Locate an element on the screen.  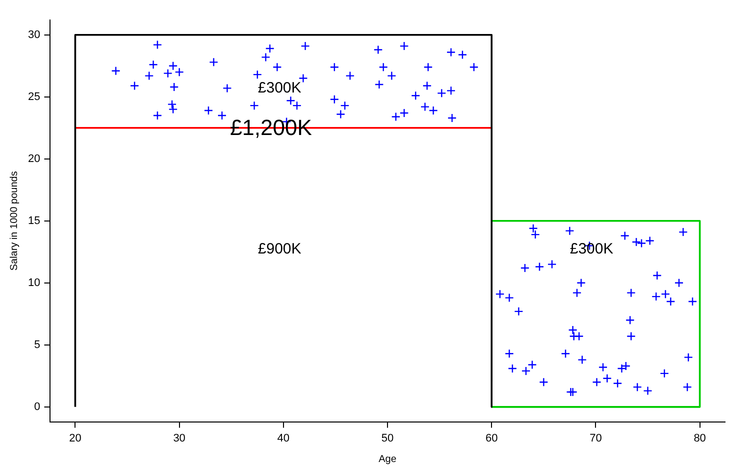
x-tick-label: 40 is located at coordinates (283, 438).